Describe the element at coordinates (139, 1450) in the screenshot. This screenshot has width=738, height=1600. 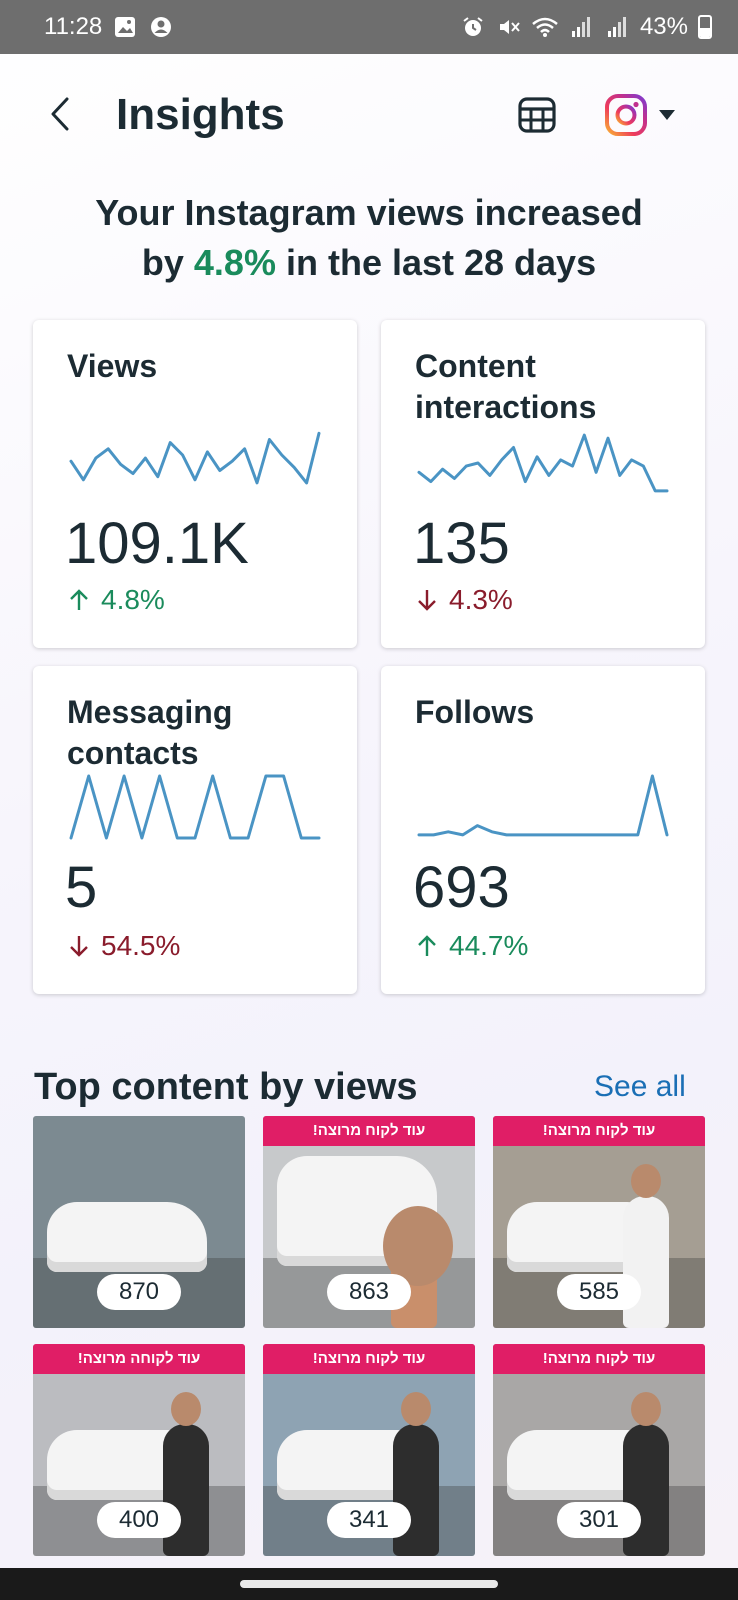
I see `content-thumbnail: עוד לקוחה מרוצה! 400` at that location.